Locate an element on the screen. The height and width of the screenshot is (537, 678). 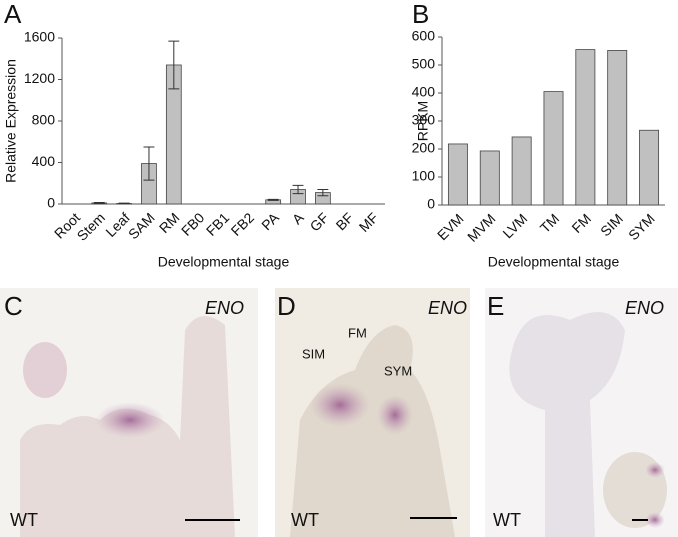
micrograph-e is located at coordinates (581, 412).